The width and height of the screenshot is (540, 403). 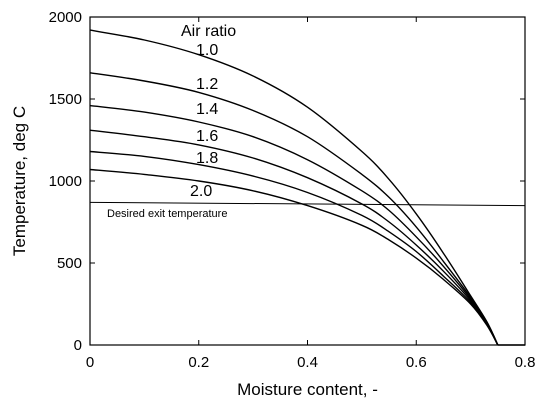 What do you see at coordinates (65, 181) in the screenshot?
I see `y-tick-label: 1000` at bounding box center [65, 181].